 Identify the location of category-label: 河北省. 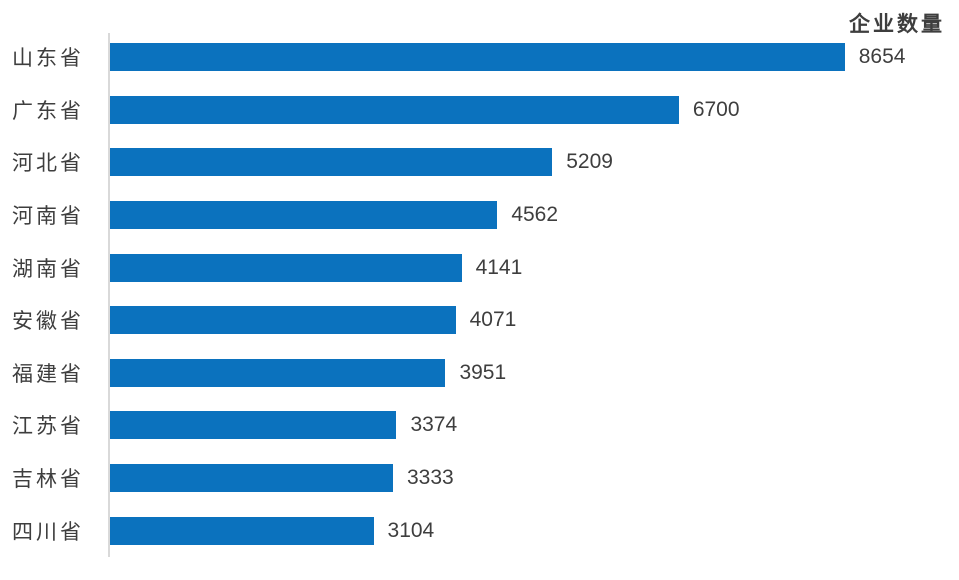
(48, 163).